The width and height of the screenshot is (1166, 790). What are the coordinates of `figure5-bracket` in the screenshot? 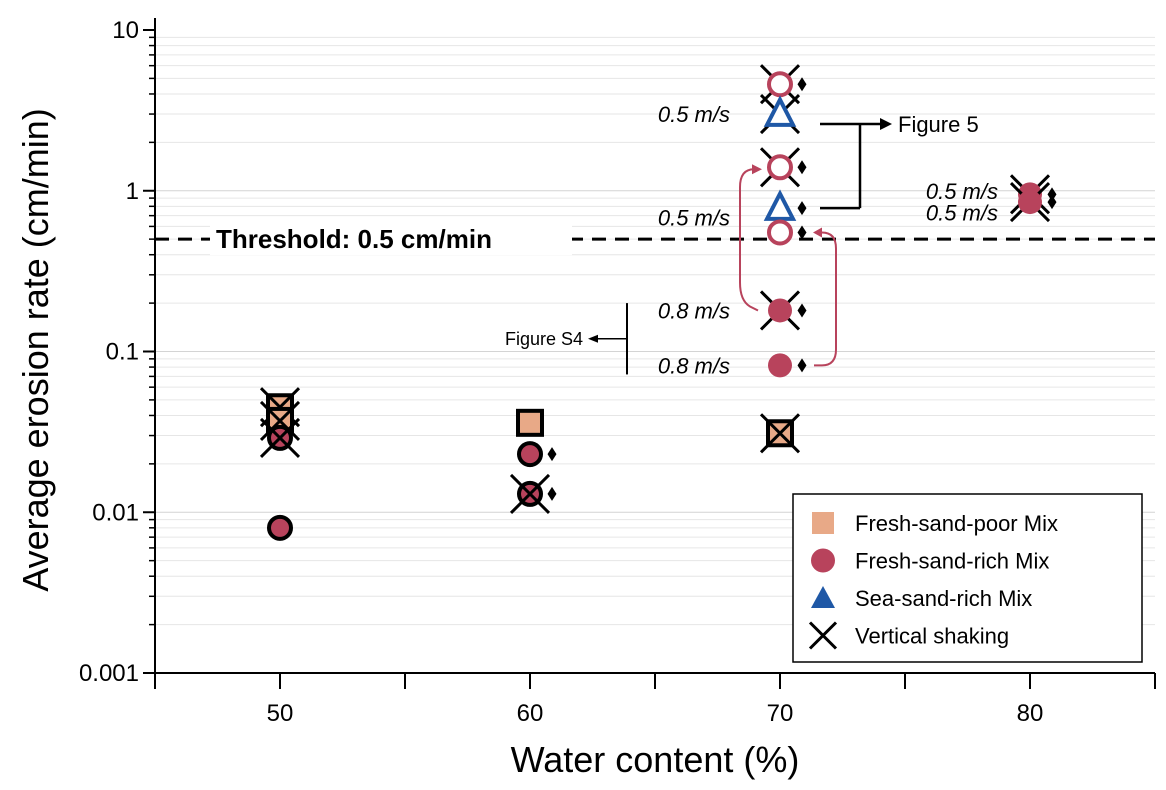 It's located at (841, 166).